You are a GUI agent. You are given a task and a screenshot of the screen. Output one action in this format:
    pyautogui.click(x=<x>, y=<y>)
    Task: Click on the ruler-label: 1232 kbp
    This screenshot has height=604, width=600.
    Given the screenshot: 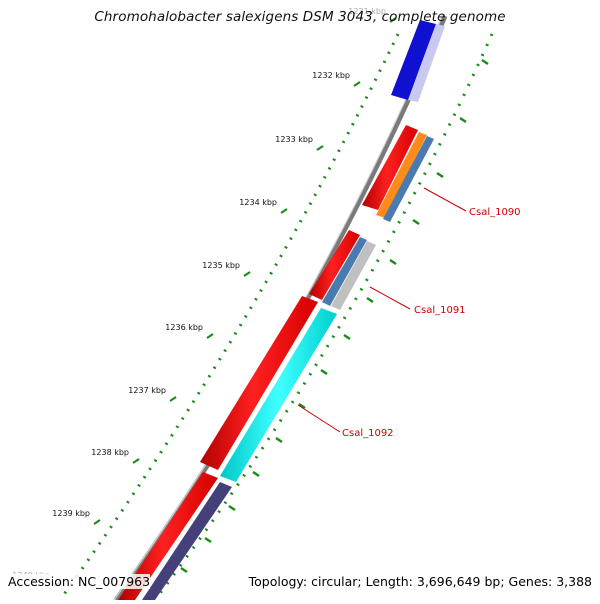 What is the action you would take?
    pyautogui.click(x=331, y=75)
    